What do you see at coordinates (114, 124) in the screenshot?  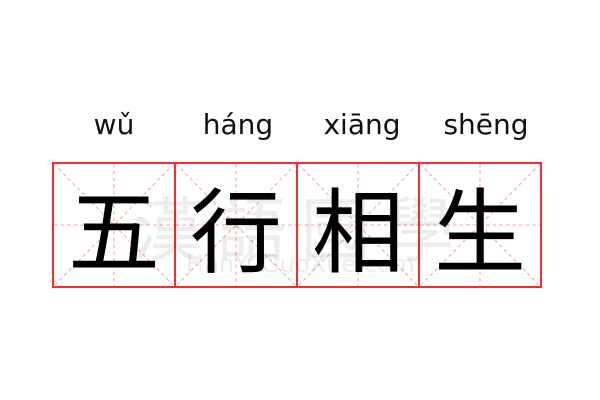 I see `pinyin-1: wǔ` at bounding box center [114, 124].